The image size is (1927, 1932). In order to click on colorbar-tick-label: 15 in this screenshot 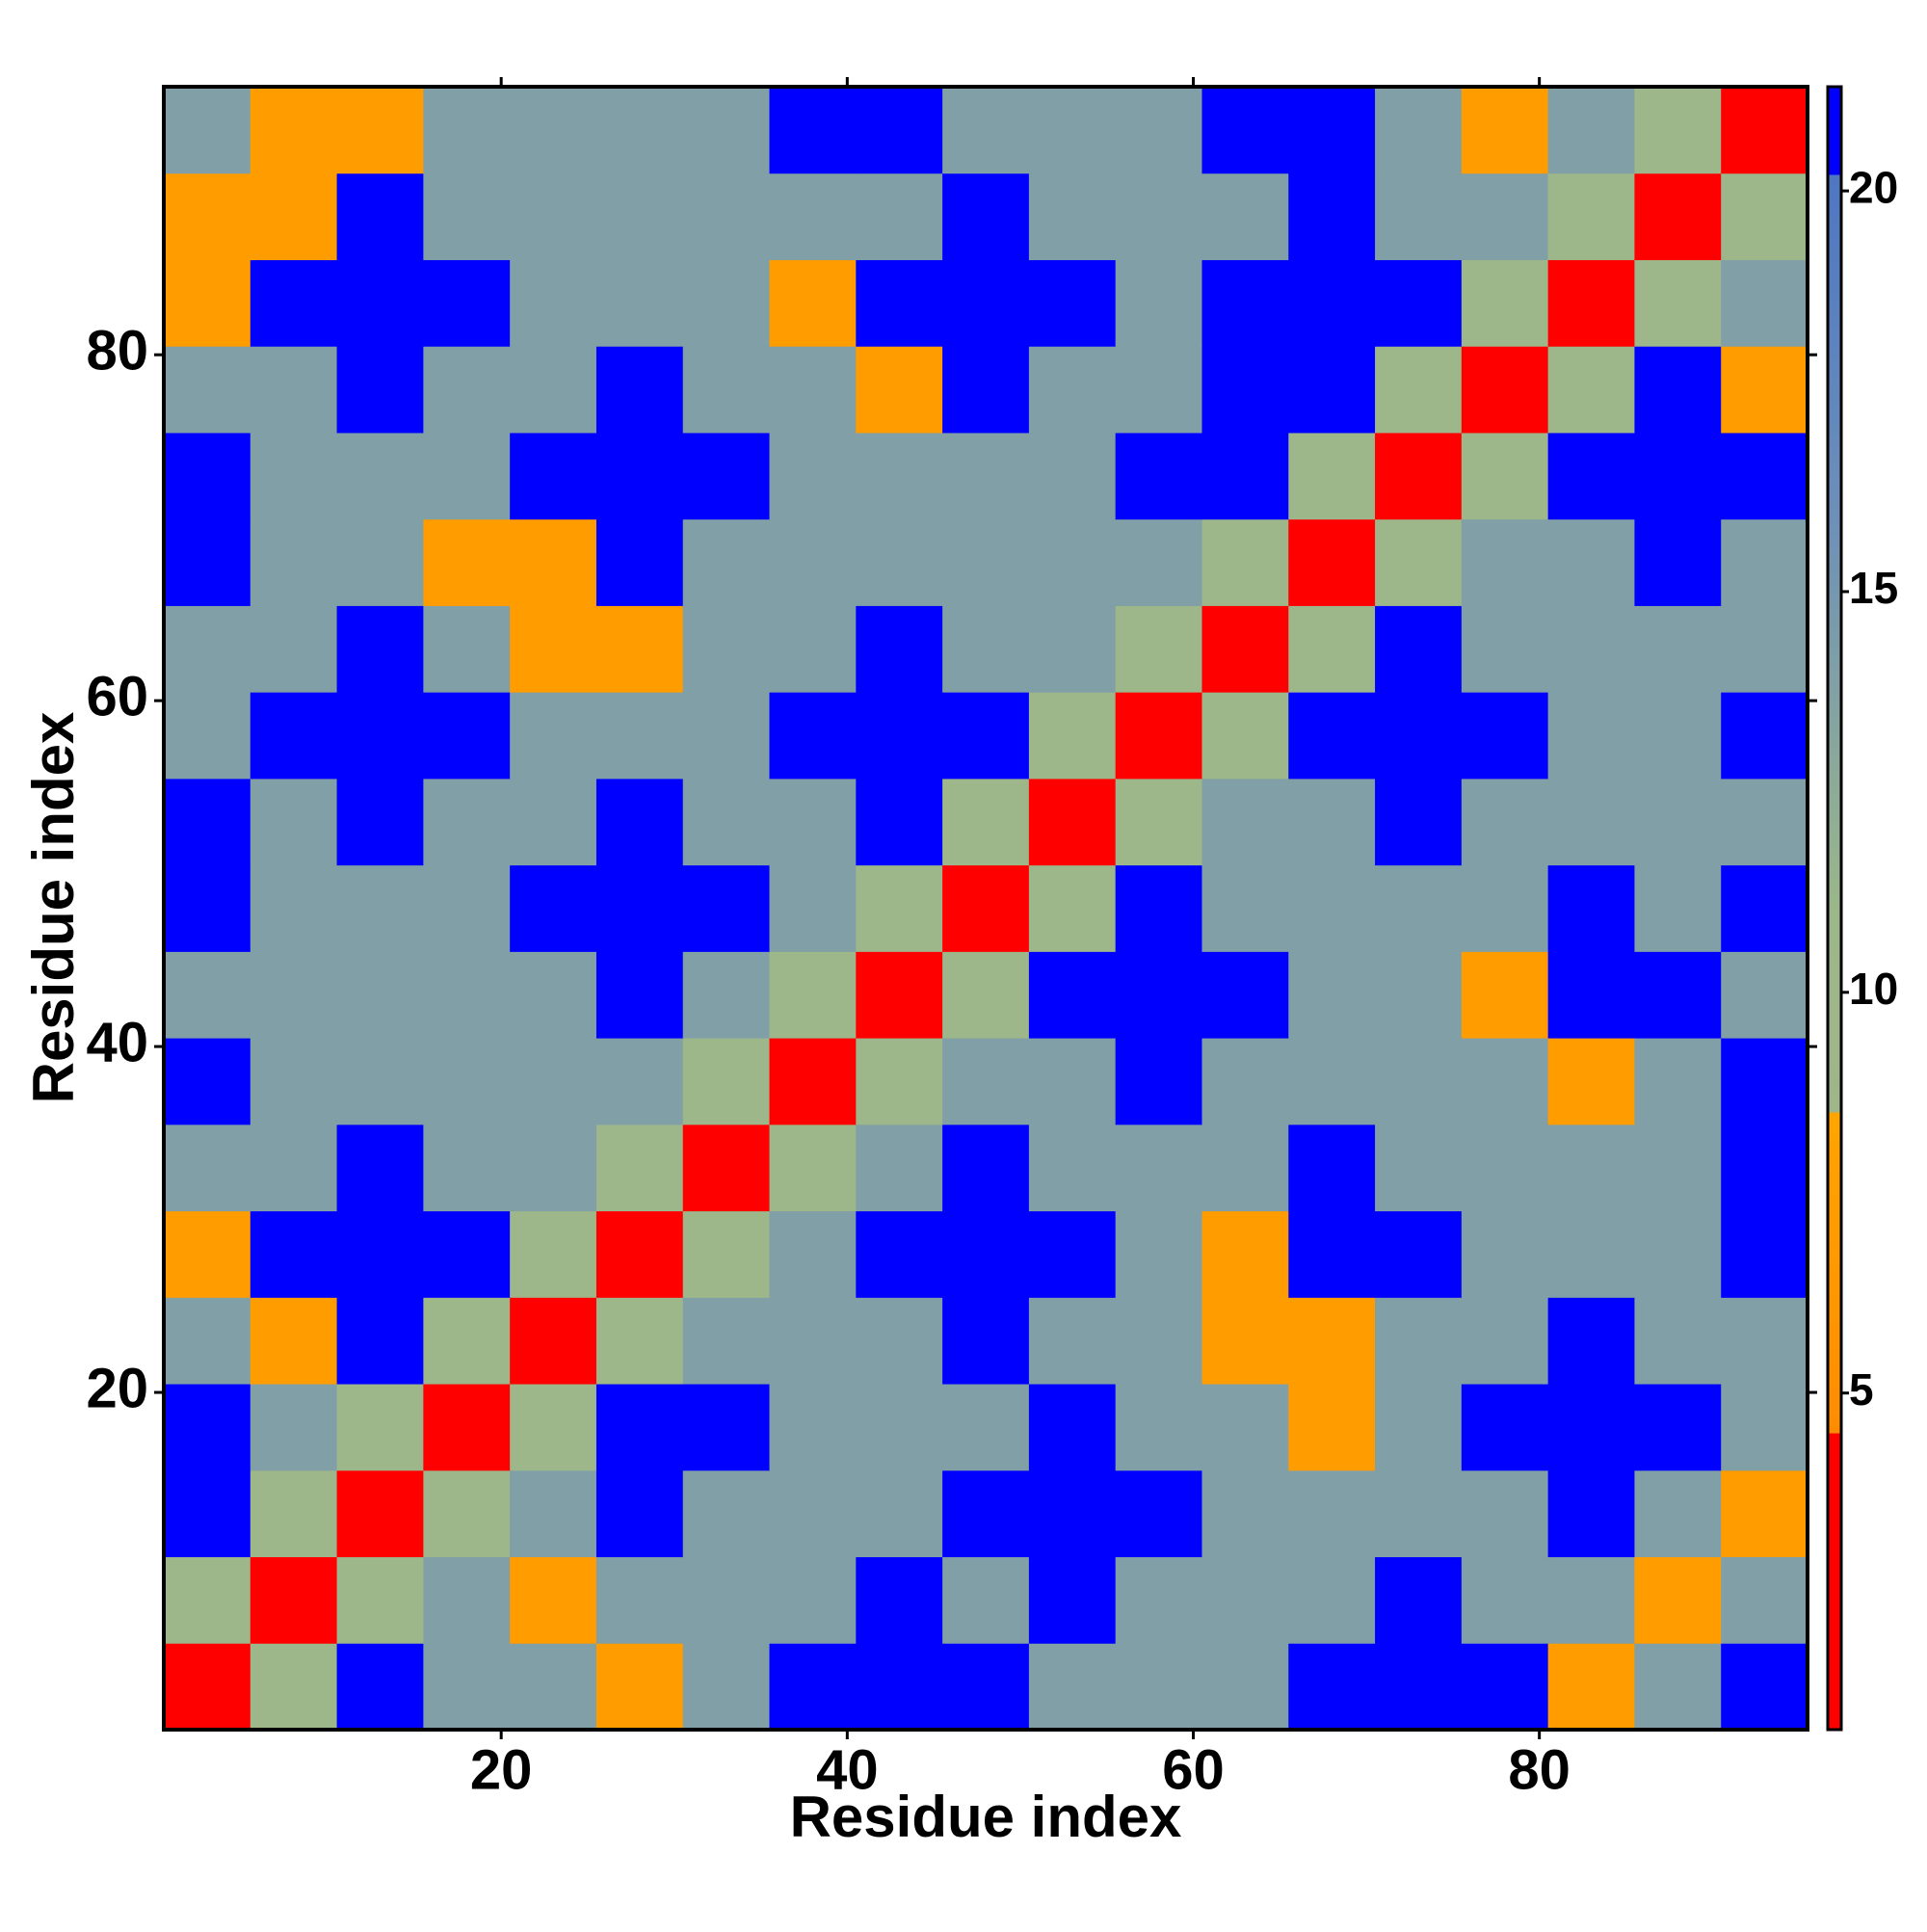, I will do `click(1873, 588)`.